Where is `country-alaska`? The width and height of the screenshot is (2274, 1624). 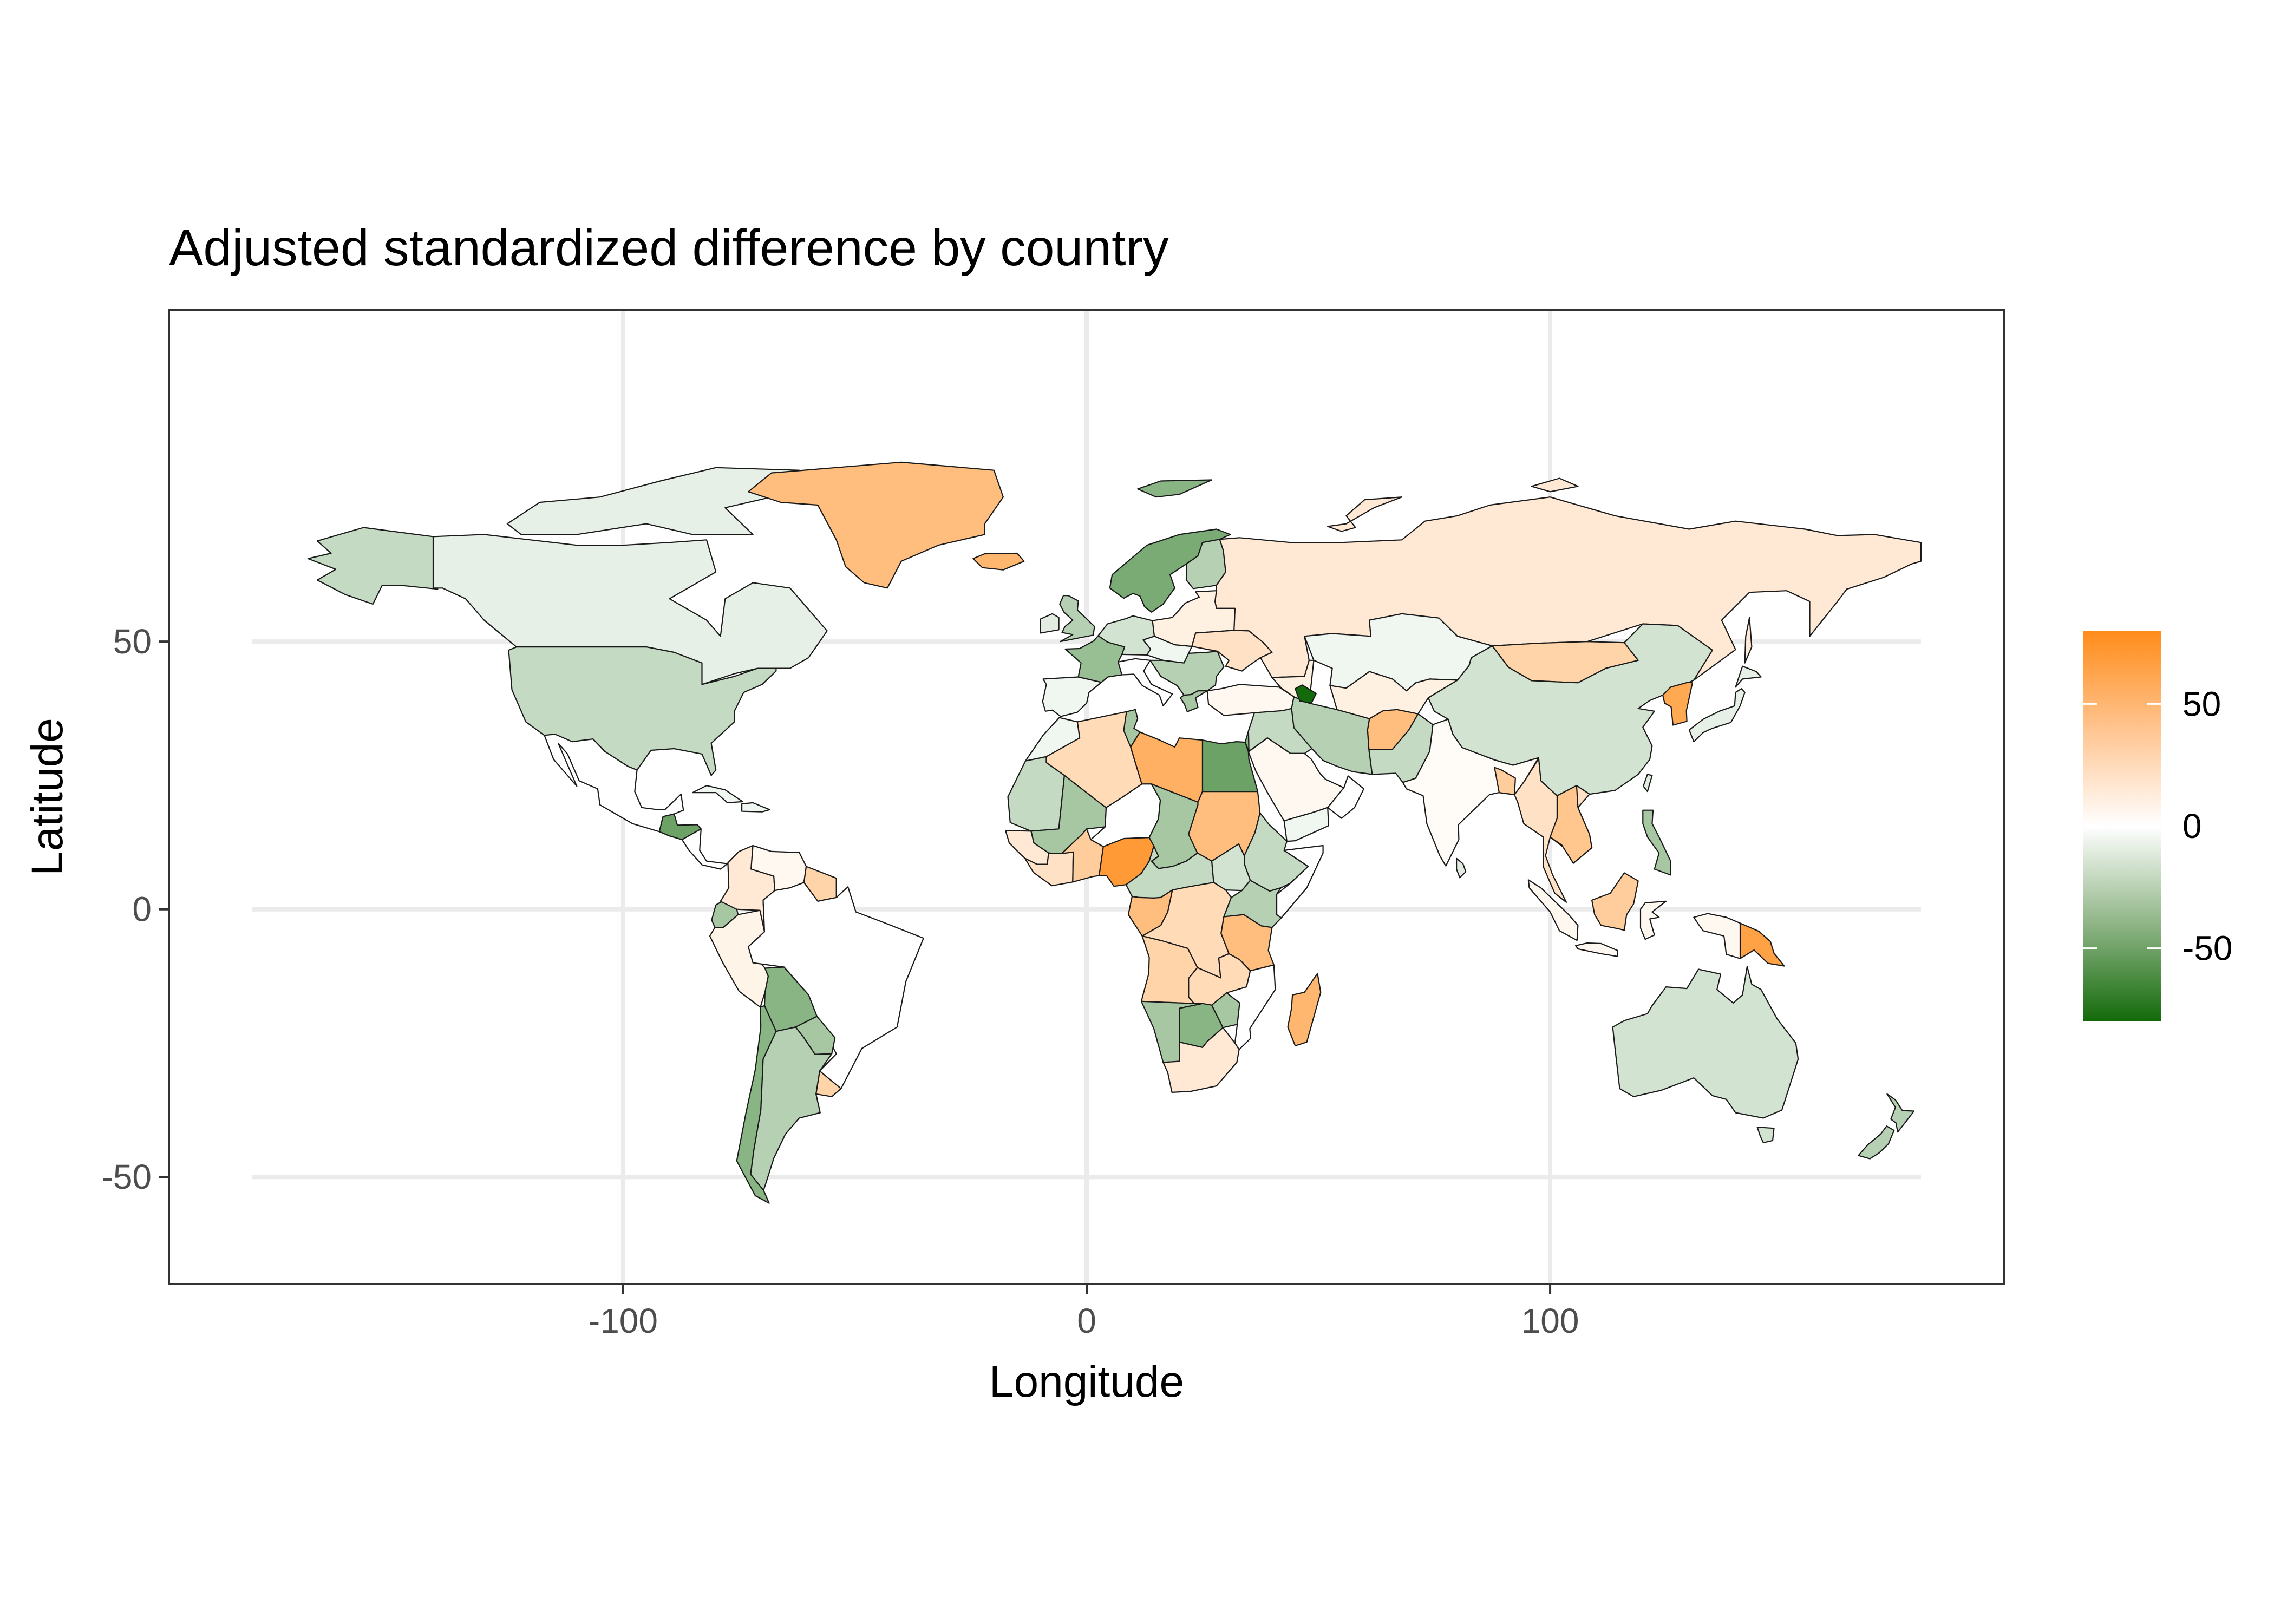
country-alaska is located at coordinates (373, 566).